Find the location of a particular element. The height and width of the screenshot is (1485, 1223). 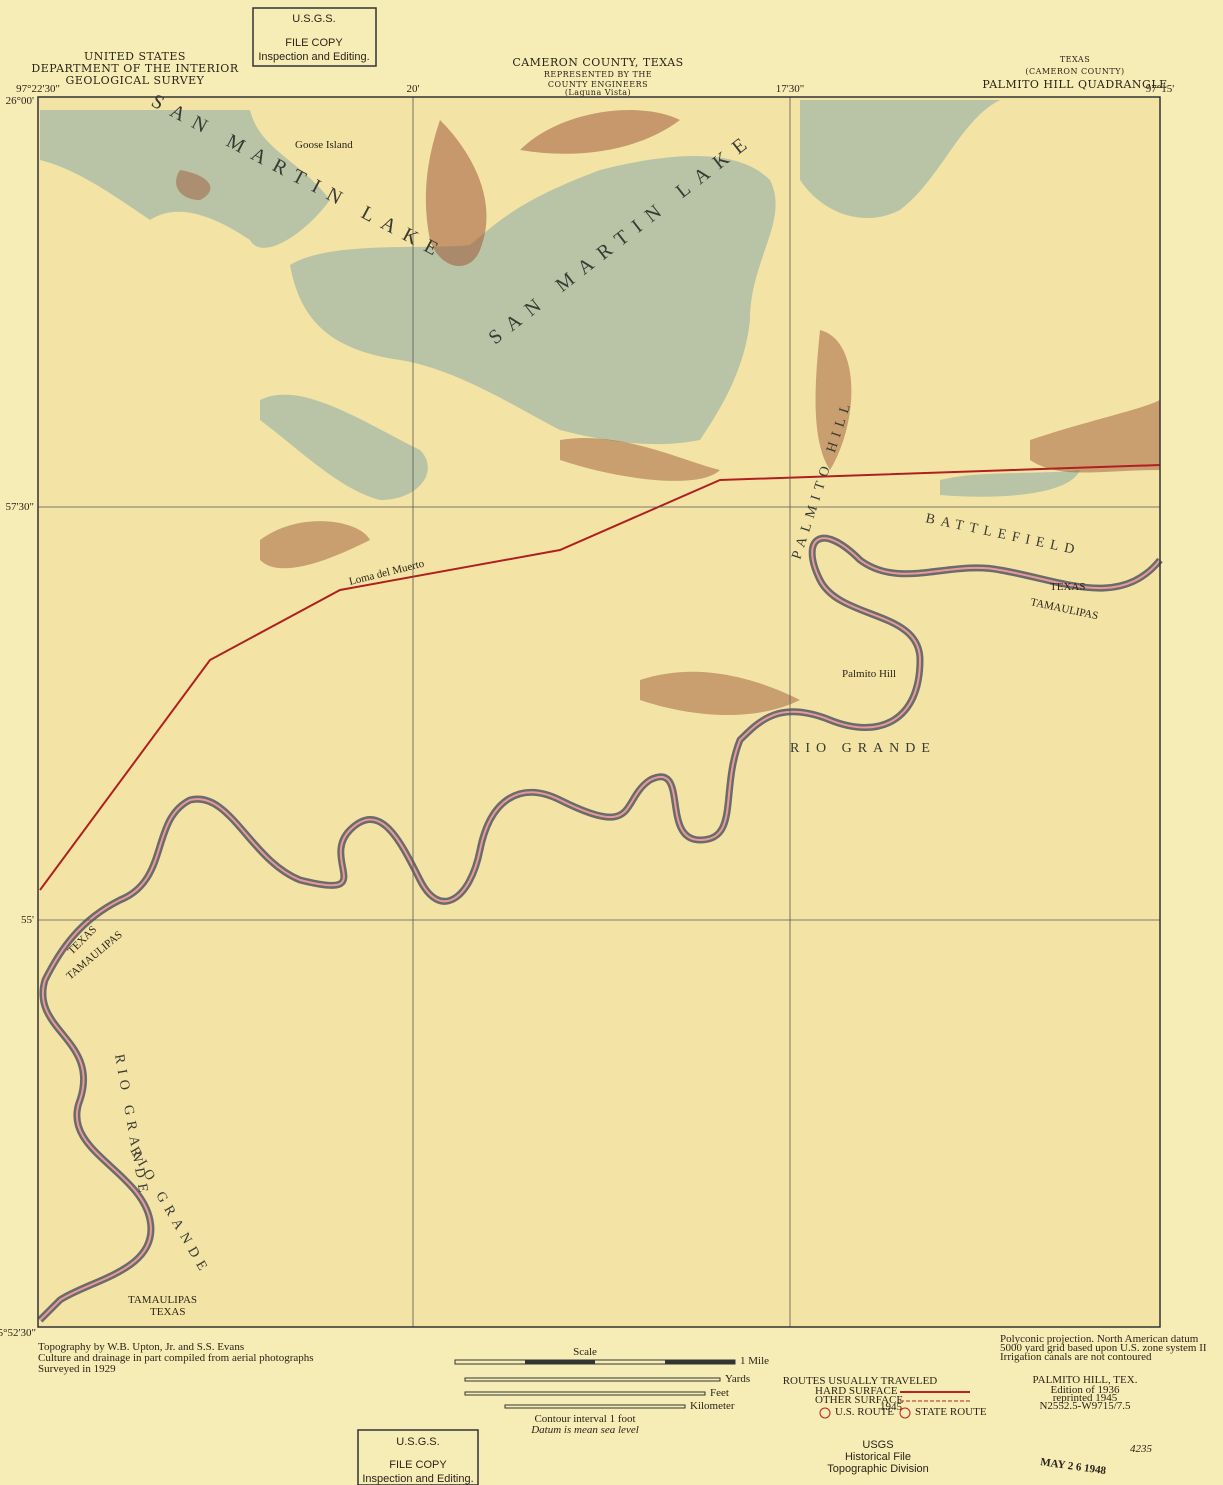

header-text: COUNTY ENGINEERS is located at coordinates (598, 84).